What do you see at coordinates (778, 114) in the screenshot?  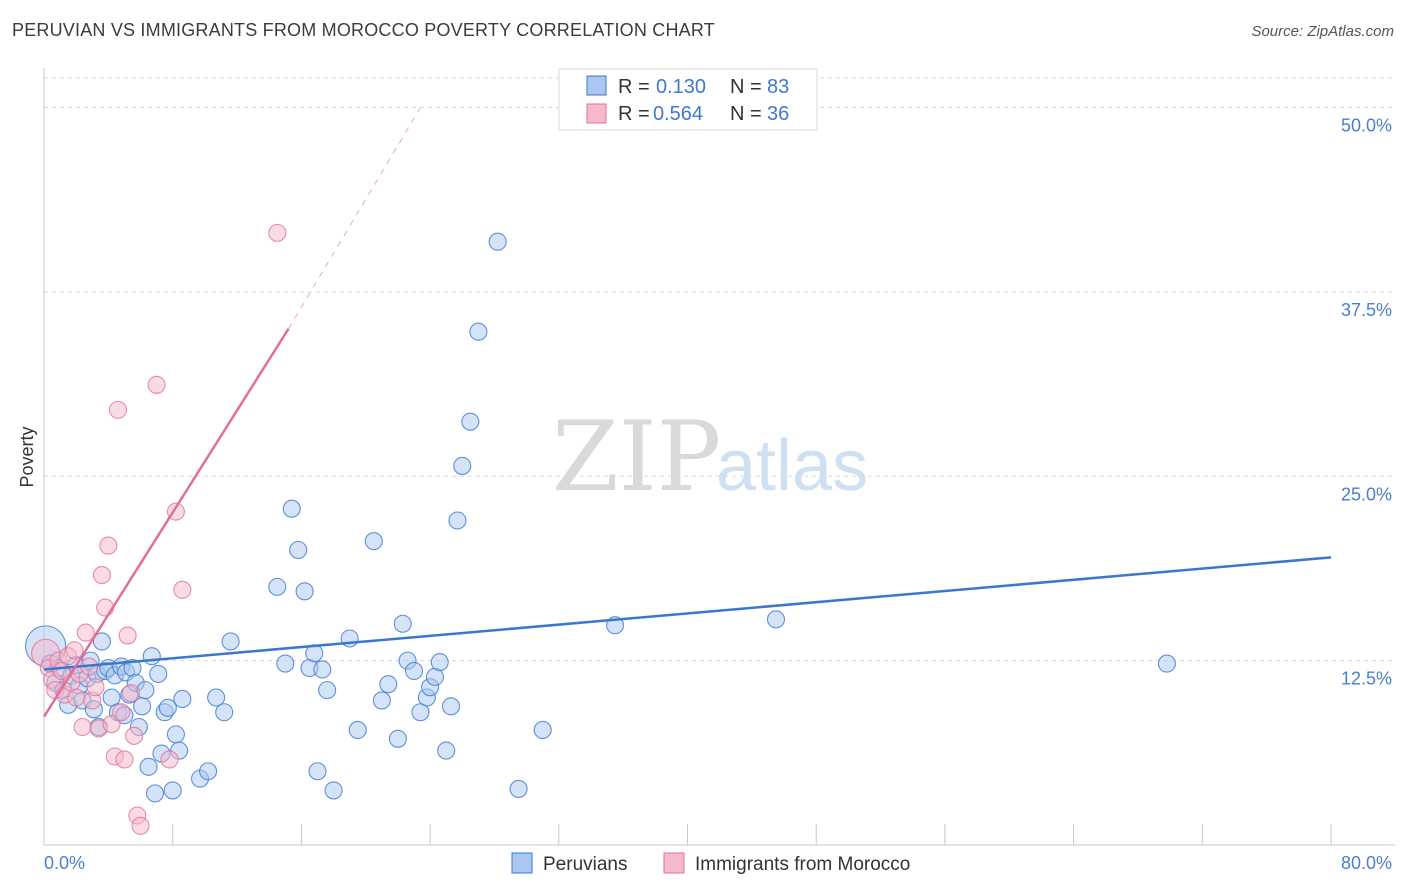 I see `legend-n-value-2: 36` at bounding box center [778, 114].